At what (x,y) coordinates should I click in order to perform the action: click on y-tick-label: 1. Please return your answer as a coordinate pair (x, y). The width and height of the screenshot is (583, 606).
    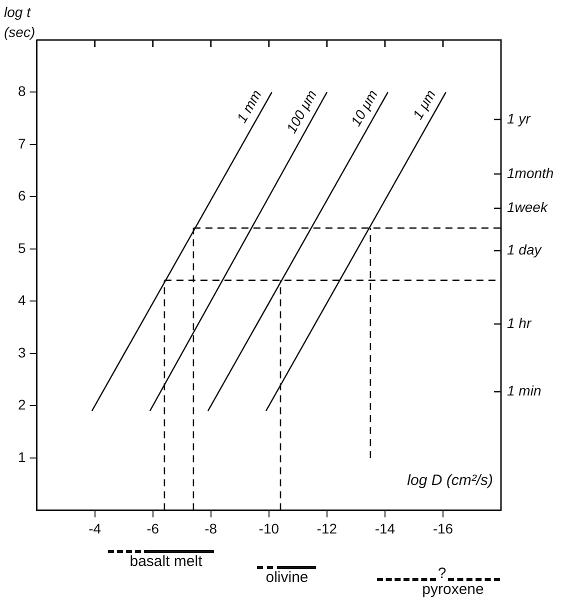
    Looking at the image, I should click on (22, 456).